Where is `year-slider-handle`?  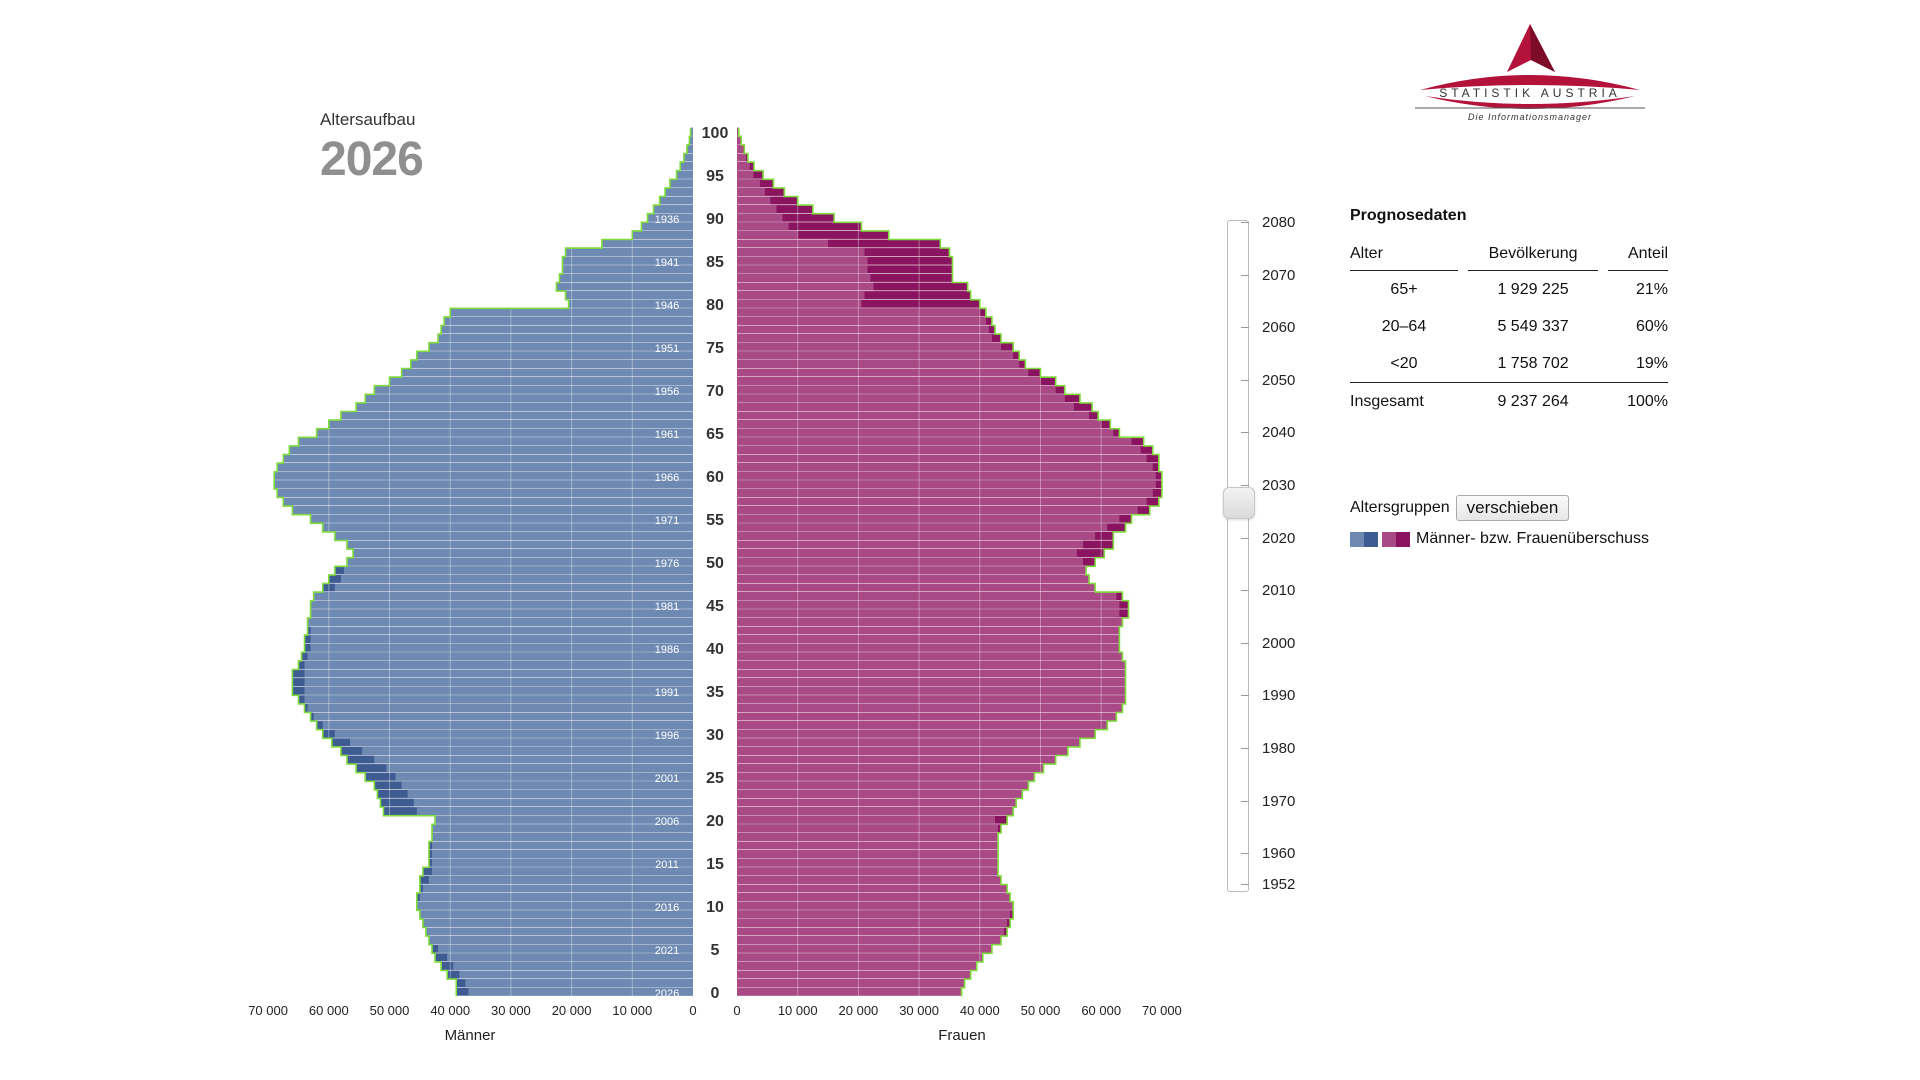 year-slider-handle is located at coordinates (1239, 503).